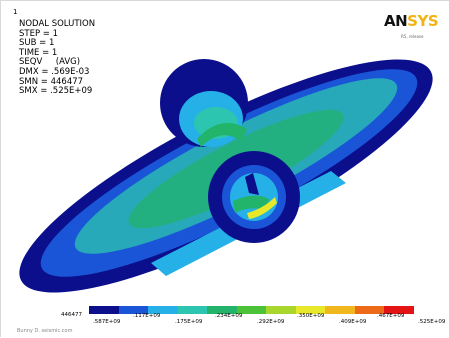 This screenshot has width=449, height=338. I want to click on info-line: SUB = 1, so click(37, 43).